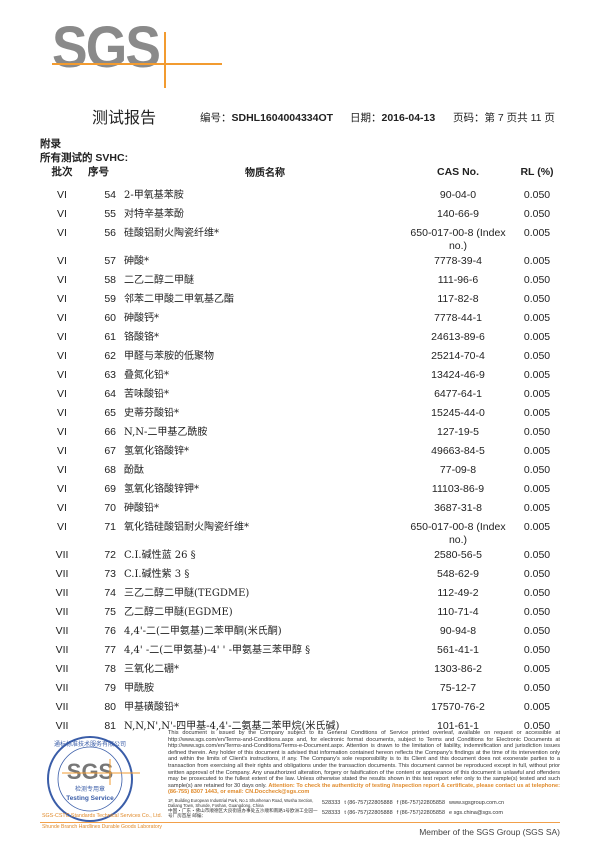 This screenshot has width=600, height=848. Describe the element at coordinates (302, 490) in the screenshot. I see `table-row: VI 69 氢氧化铬酸锌钾* 11103-86-9 0.005` at that location.